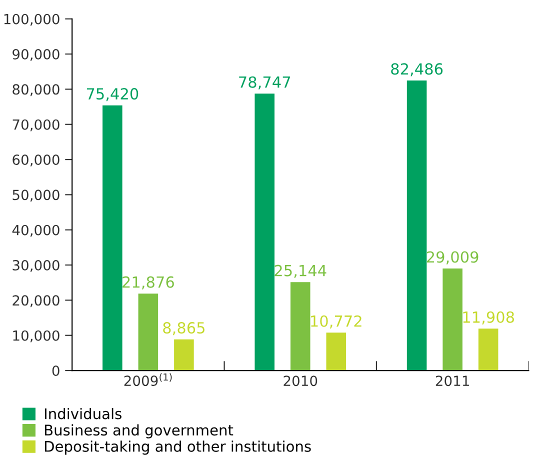 The image size is (534, 472). What do you see at coordinates (300, 271) in the screenshot?
I see `data-label: 25,144` at bounding box center [300, 271].